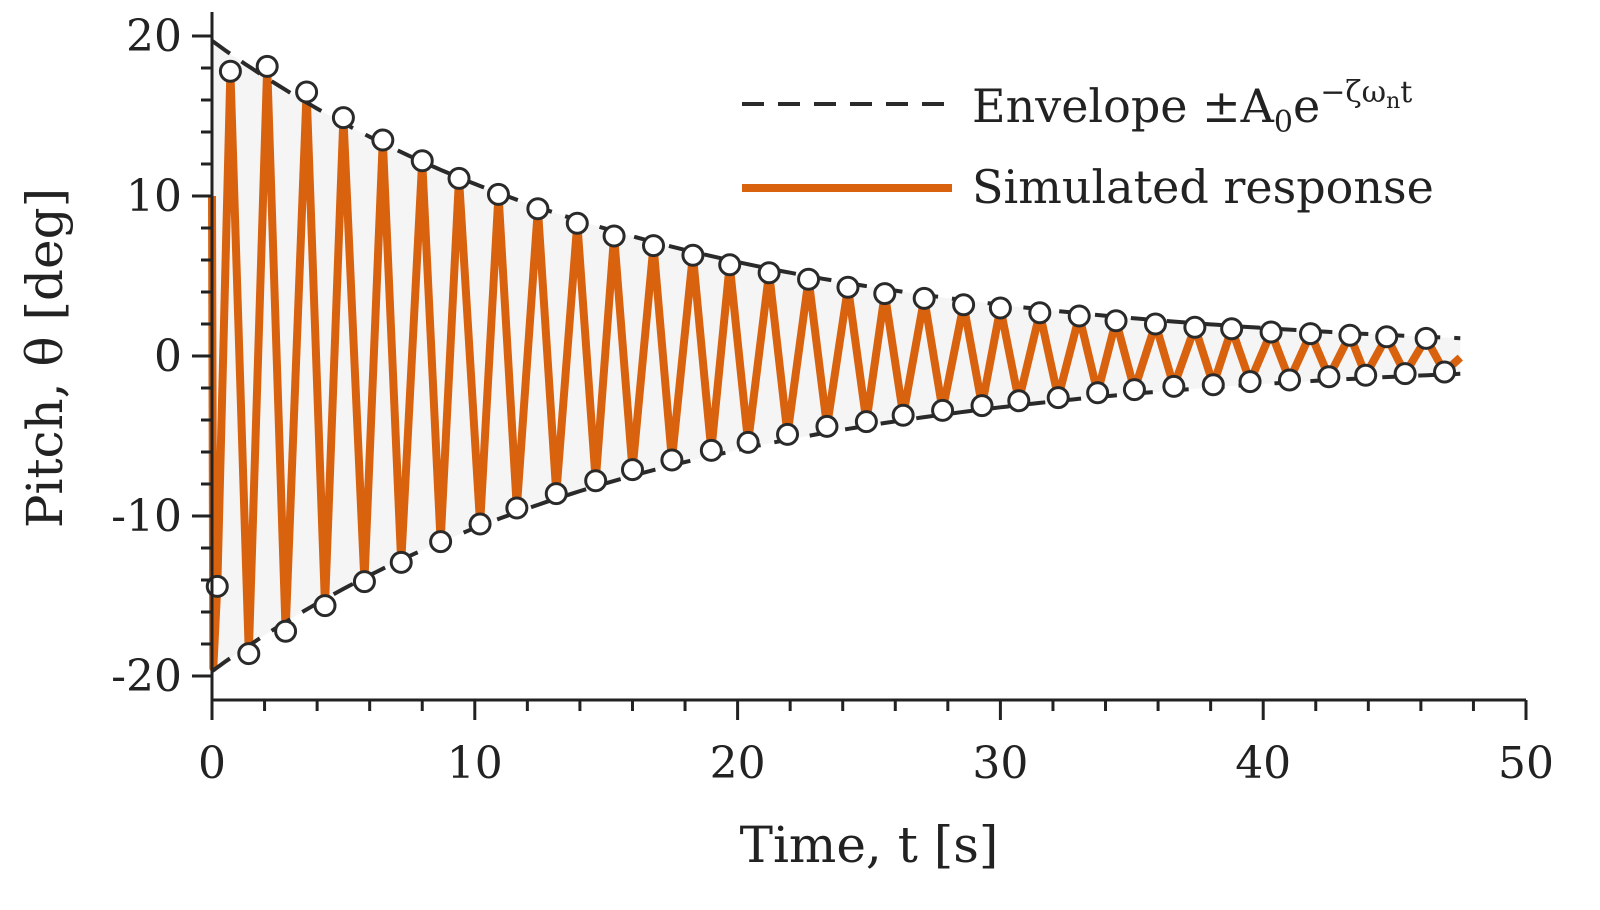 The width and height of the screenshot is (1600, 910). Describe the element at coordinates (154, 36) in the screenshot. I see `y-tick-label: 20` at that location.